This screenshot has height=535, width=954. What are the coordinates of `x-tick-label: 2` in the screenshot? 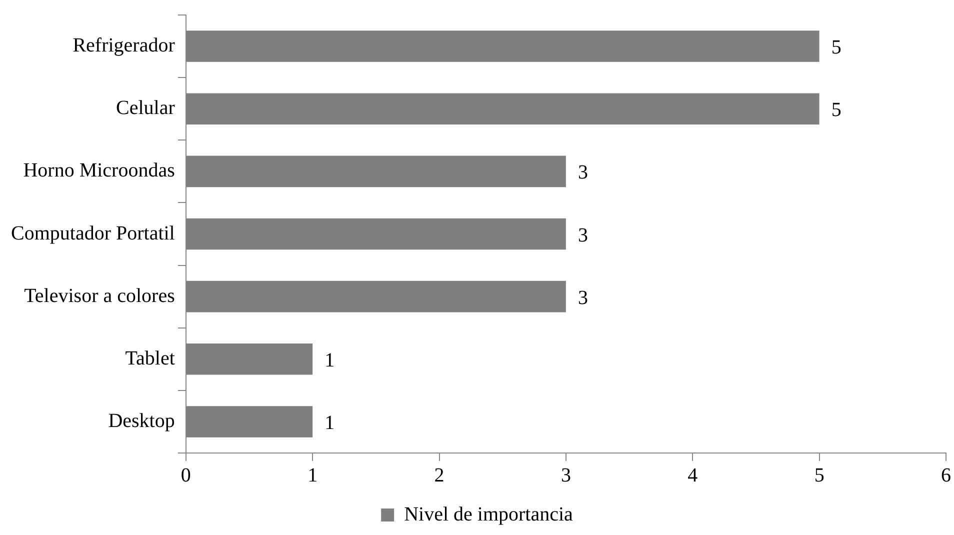 It's located at (439, 475).